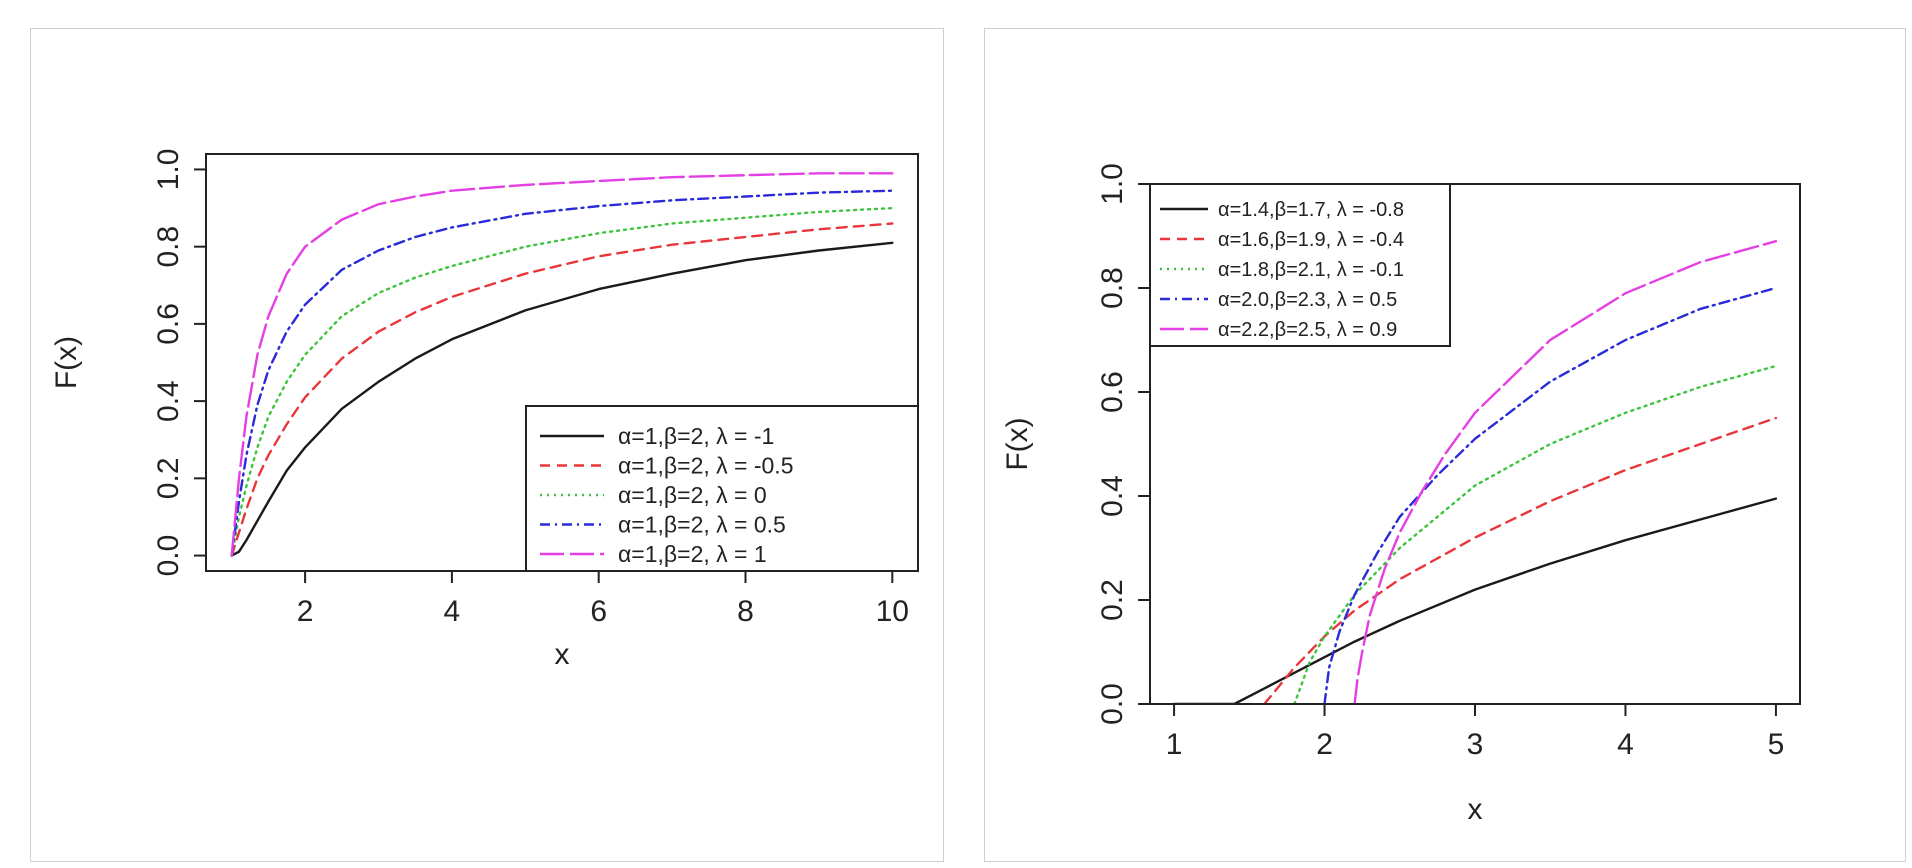 The height and width of the screenshot is (868, 1912). What do you see at coordinates (168, 170) in the screenshot?
I see `left-y-tick-label-6: 1.0` at bounding box center [168, 170].